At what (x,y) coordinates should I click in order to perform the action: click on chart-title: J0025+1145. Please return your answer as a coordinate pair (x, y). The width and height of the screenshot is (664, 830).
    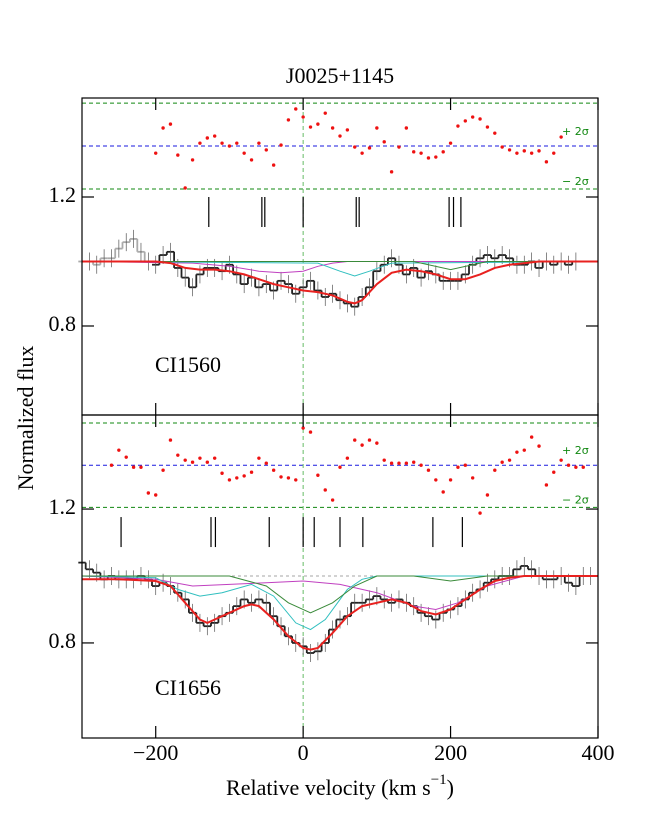
    Looking at the image, I should click on (340, 75).